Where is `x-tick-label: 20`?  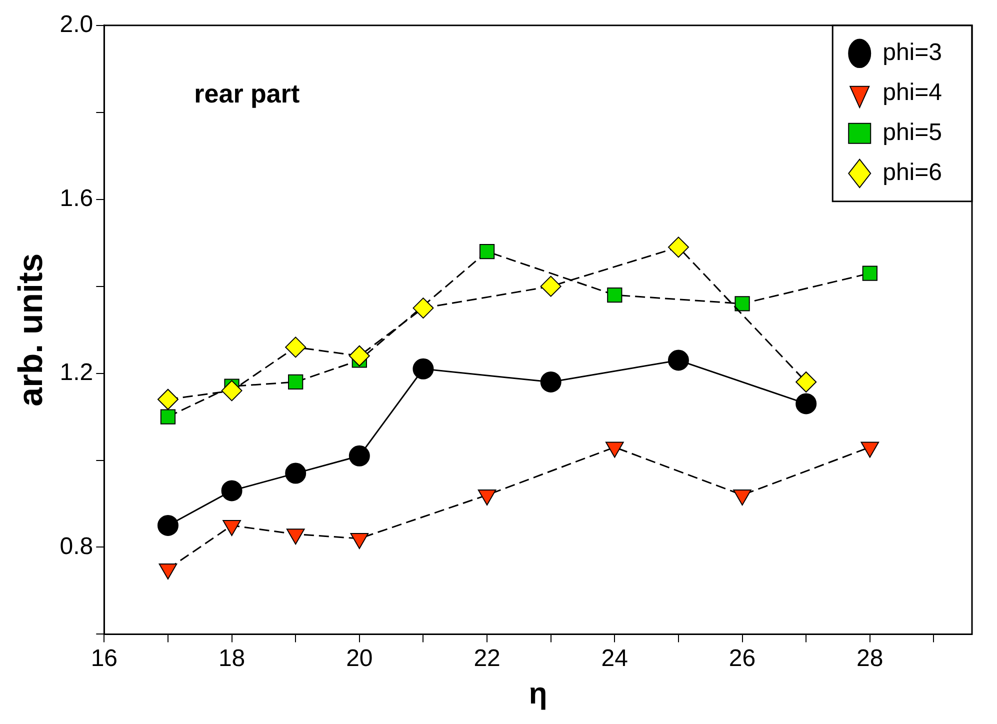 x-tick-label: 20 is located at coordinates (359, 658).